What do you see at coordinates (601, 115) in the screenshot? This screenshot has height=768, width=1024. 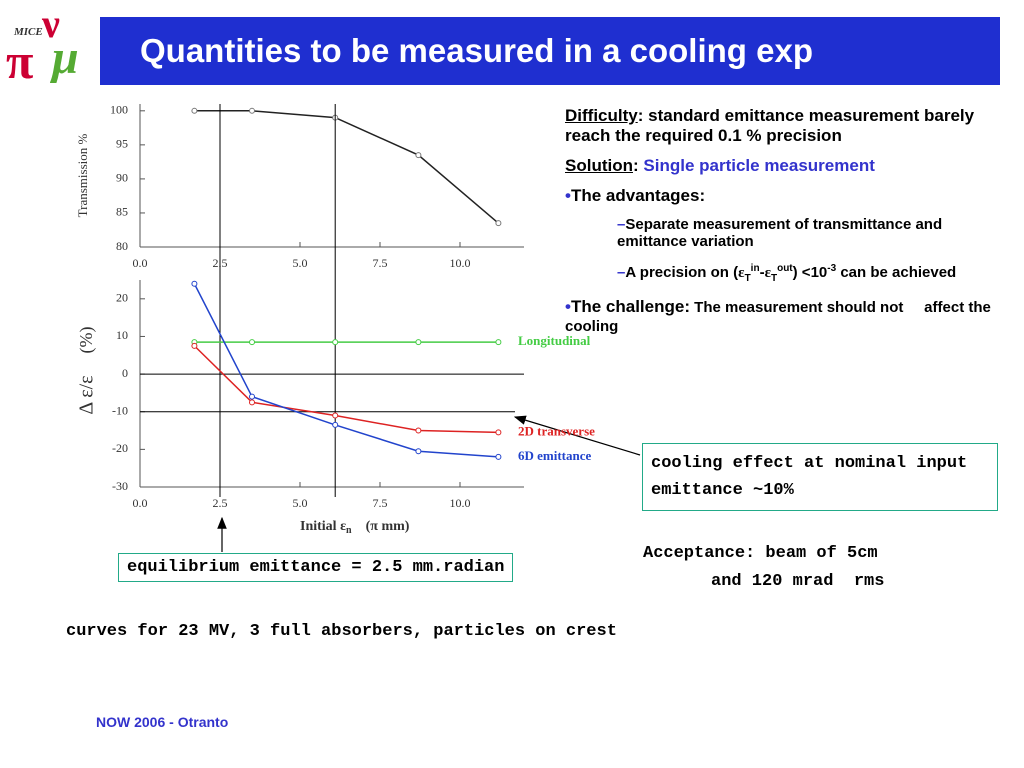 I see `text: Difficulty` at bounding box center [601, 115].